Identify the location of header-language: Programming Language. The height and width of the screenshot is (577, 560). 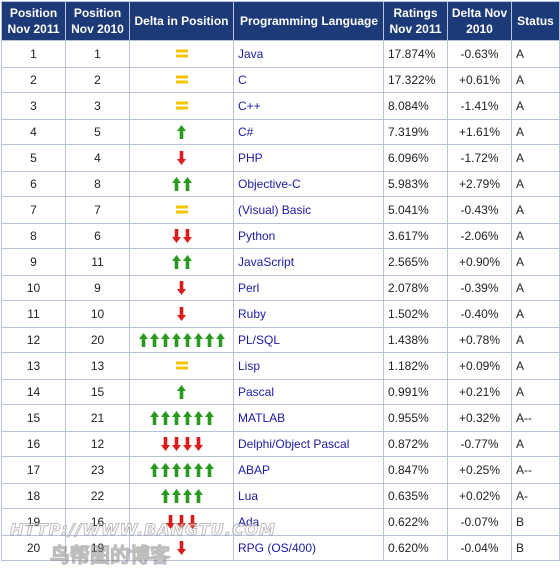
(308, 21).